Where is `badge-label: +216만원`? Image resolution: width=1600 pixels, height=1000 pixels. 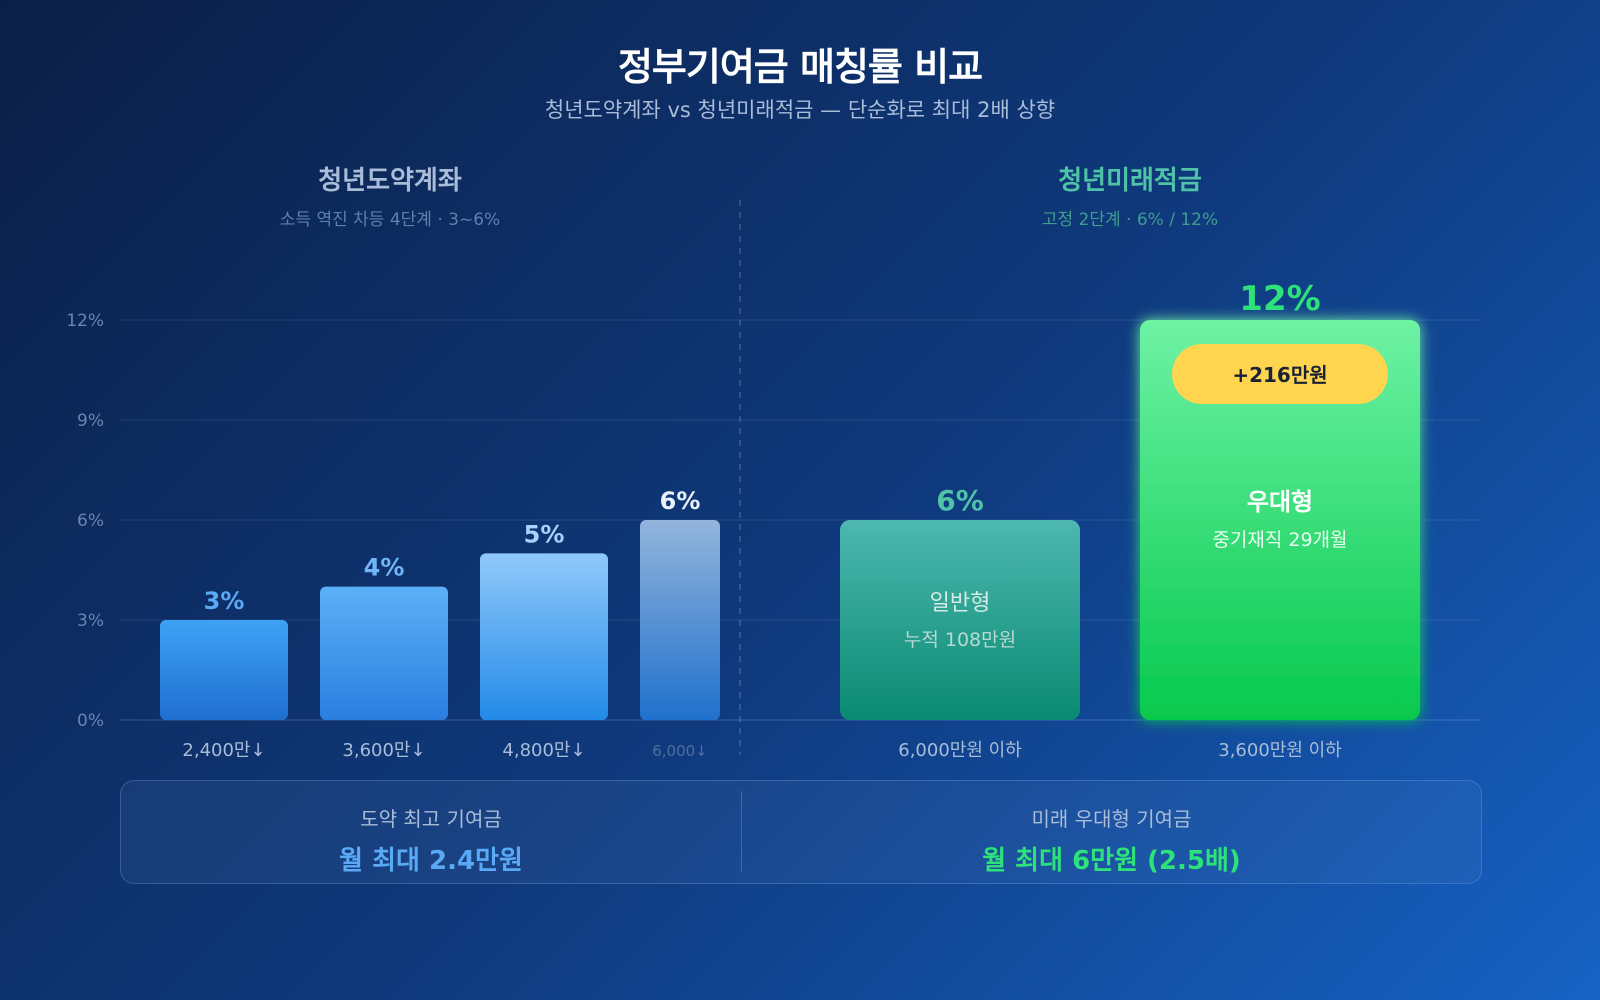
badge-label: +216만원 is located at coordinates (1279, 375).